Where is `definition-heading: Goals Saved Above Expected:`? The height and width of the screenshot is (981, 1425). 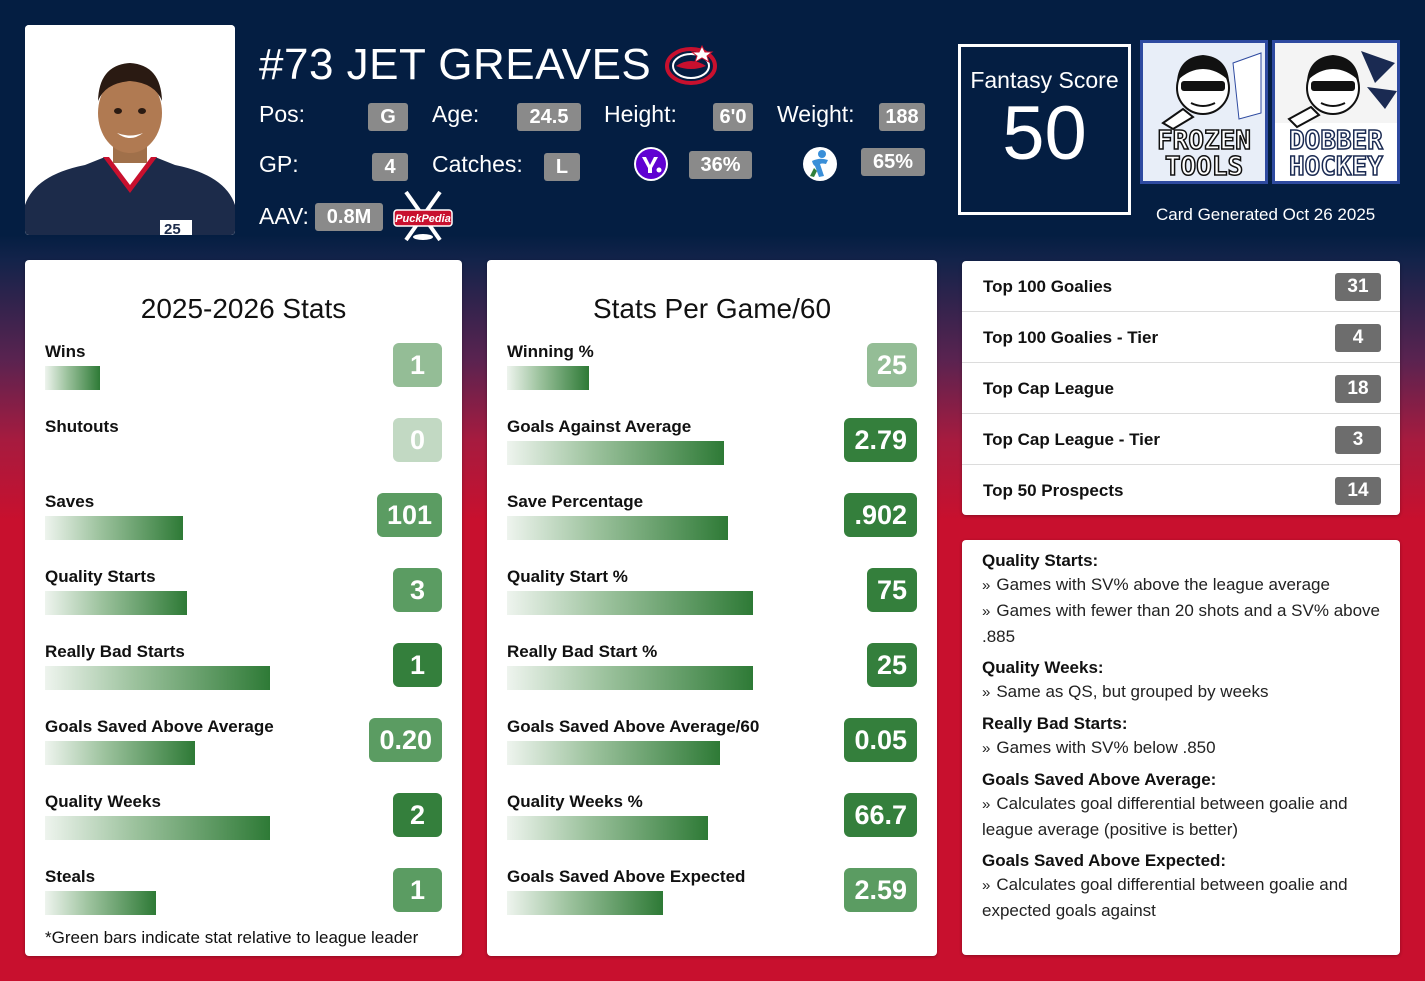 definition-heading: Goals Saved Above Expected: is located at coordinates (1104, 860).